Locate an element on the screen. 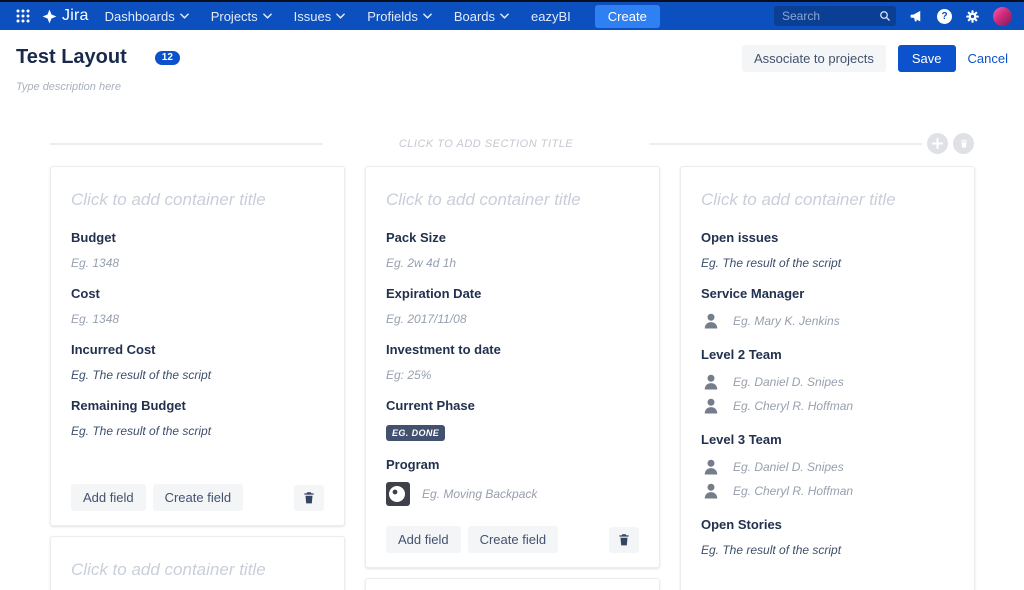  user-example-row: Eg. Mary K. Jenkins is located at coordinates (827, 321).